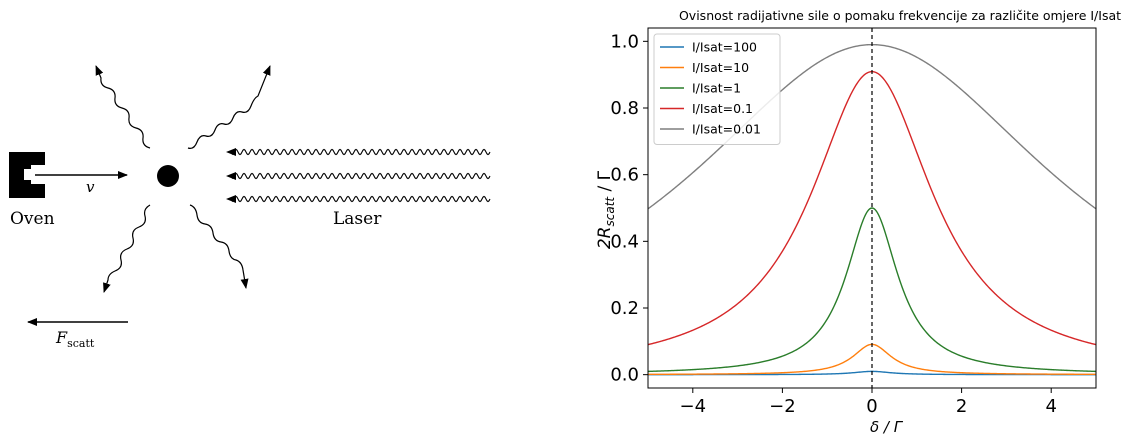  I want to click on legend-box, so click(717, 89).